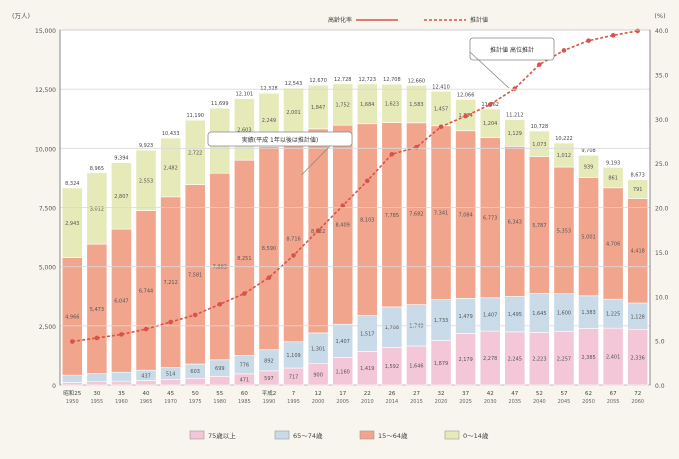 This screenshot has height=459, width=679. I want to click on right-tick-label: 15.0, so click(662, 253).